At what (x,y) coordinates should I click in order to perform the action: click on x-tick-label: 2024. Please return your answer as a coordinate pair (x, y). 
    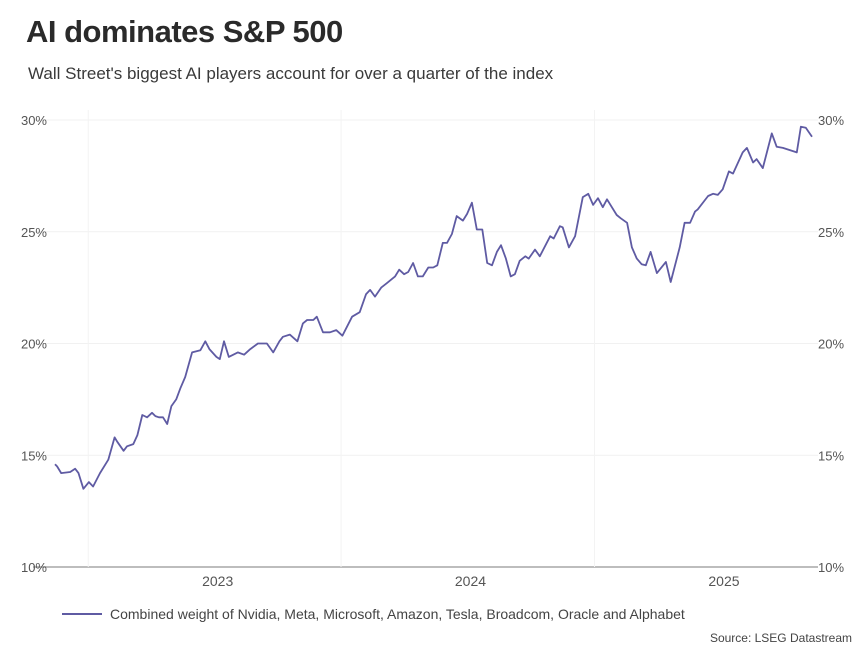
    Looking at the image, I should click on (470, 581).